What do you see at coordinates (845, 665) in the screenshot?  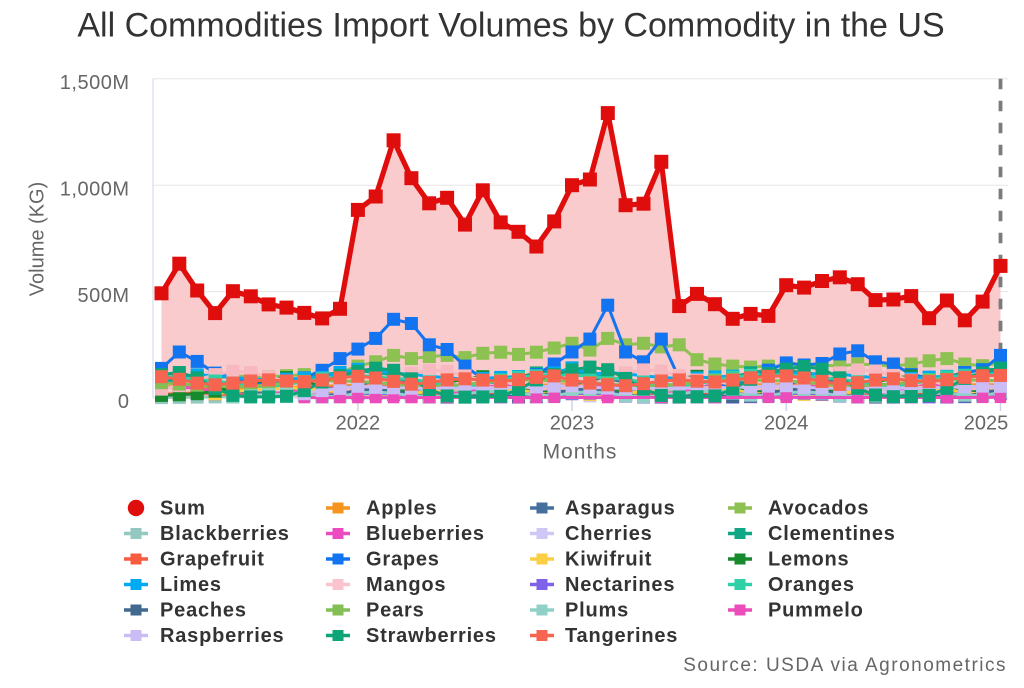 I see `svg-text: Source: USDA via Agronometrics` at bounding box center [845, 665].